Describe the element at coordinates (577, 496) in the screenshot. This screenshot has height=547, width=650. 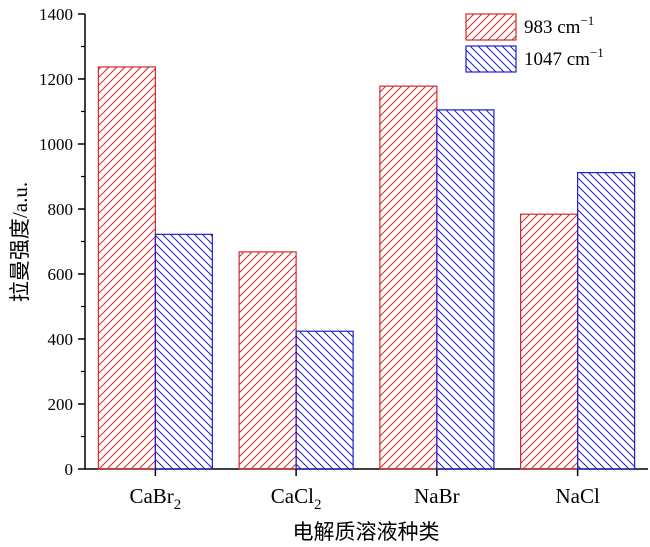
I see `x-tick-label: NaCl` at that location.